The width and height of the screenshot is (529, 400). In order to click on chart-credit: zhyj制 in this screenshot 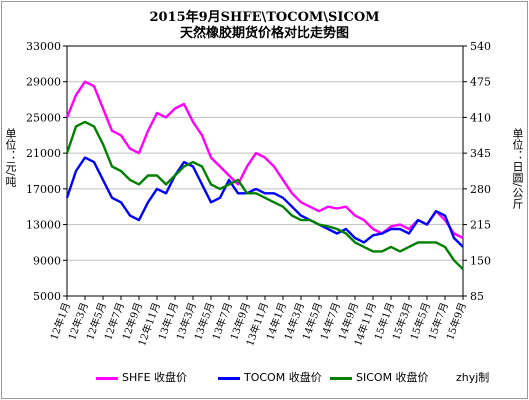, I will do `click(473, 377)`.